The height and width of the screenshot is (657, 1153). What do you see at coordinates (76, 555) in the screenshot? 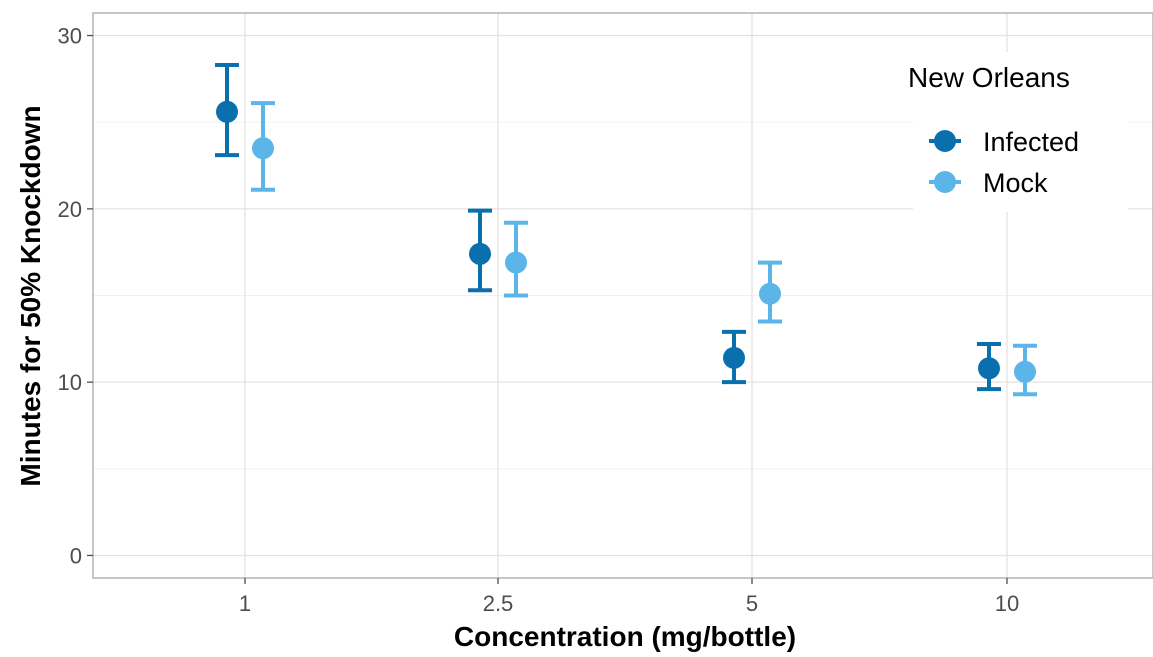
I see `y-tick-label: 0` at bounding box center [76, 555].